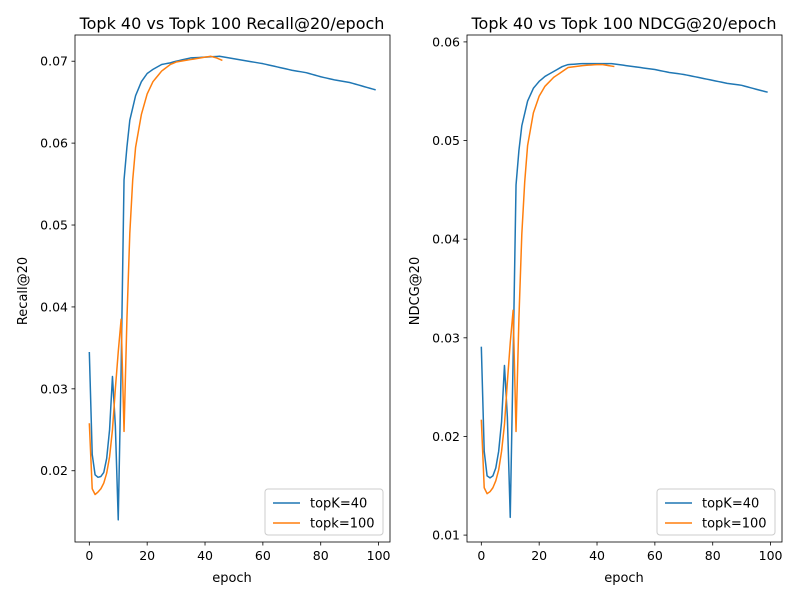 Image resolution: width=800 pixels, height=600 pixels. What do you see at coordinates (232, 23) in the screenshot?
I see `chart-title: Topk 40 vs Topk 100 Recall@20/epoch` at bounding box center [232, 23].